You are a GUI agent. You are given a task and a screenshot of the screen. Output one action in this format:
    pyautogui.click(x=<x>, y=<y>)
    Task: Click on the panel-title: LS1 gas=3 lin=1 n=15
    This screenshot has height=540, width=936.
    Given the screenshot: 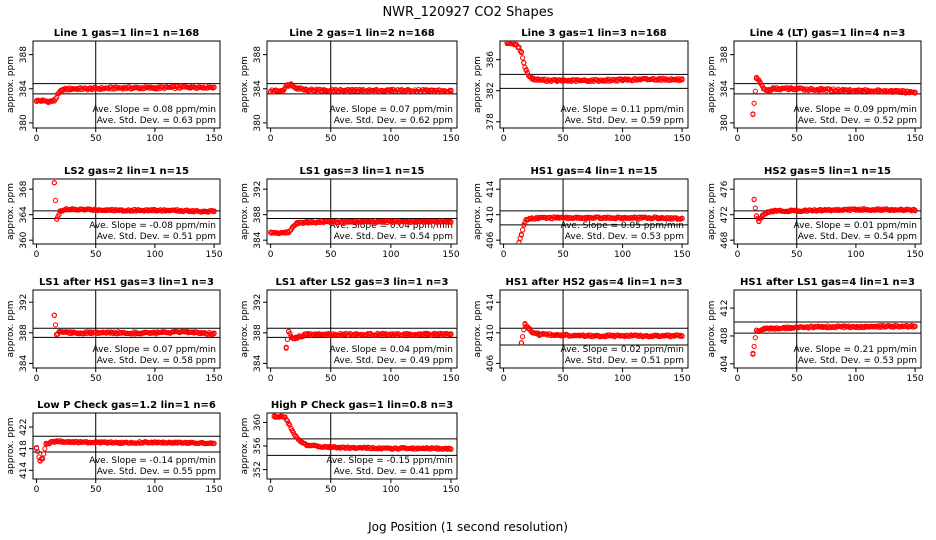 What is the action you would take?
    pyautogui.click(x=362, y=171)
    